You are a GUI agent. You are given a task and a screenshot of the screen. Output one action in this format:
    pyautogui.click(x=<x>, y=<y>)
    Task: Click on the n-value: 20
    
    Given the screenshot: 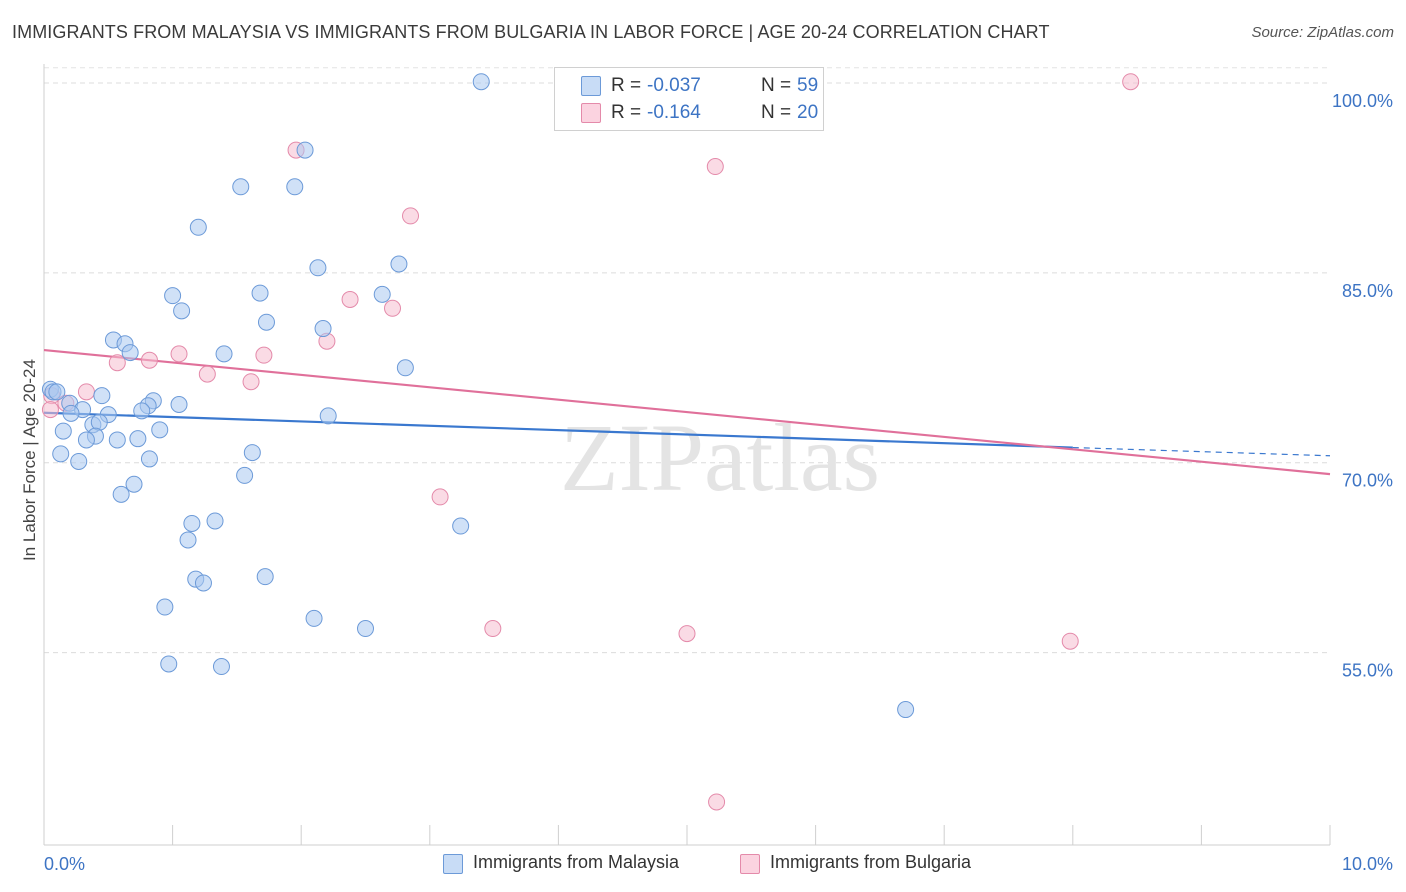 What is the action you would take?
    pyautogui.click(x=808, y=112)
    